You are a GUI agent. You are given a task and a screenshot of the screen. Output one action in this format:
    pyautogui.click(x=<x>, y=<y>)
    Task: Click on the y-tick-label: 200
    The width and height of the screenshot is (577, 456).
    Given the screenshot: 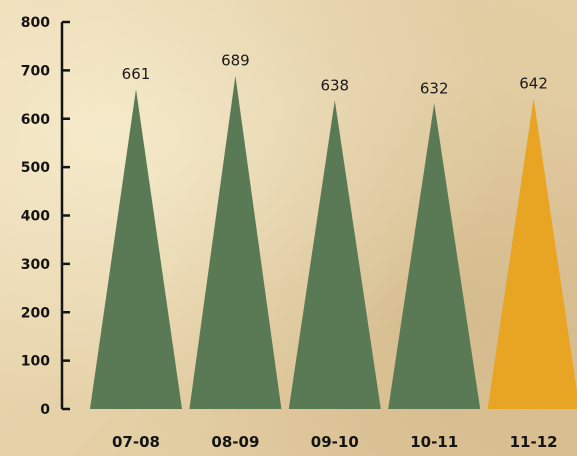 What is the action you would take?
    pyautogui.click(x=35, y=313)
    